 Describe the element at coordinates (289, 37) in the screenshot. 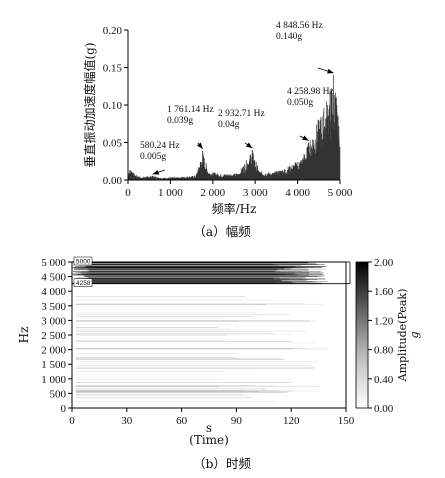

I see `peak-amplitude-label: 0.140g` at that location.